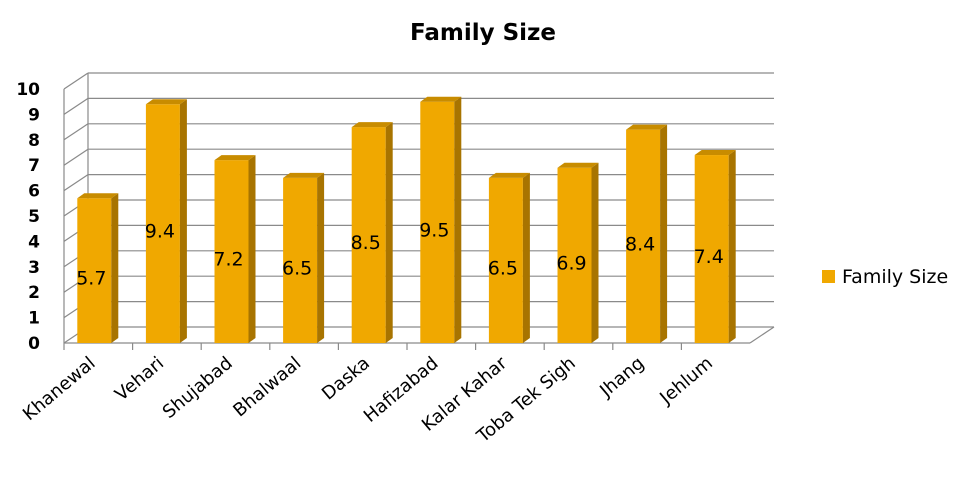 Image resolution: width=978 pixels, height=483 pixels. Describe the element at coordinates (267, 387) in the screenshot. I see `x-category-label: Bhalwaal` at that location.